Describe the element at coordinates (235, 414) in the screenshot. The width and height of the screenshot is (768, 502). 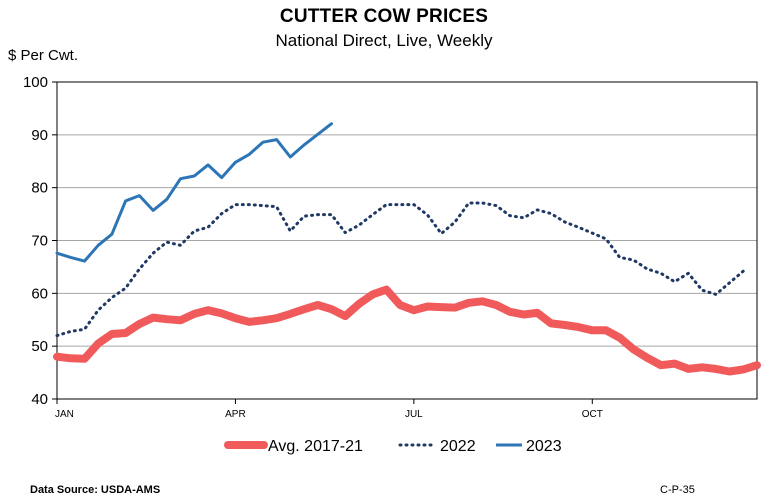
I see `x-tick-label: APR` at that location.